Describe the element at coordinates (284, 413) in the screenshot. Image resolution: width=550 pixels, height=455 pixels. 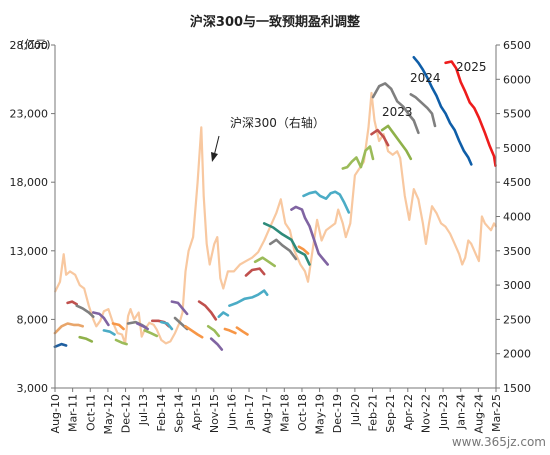
I see `x-tick-label: Mar-18` at that location.